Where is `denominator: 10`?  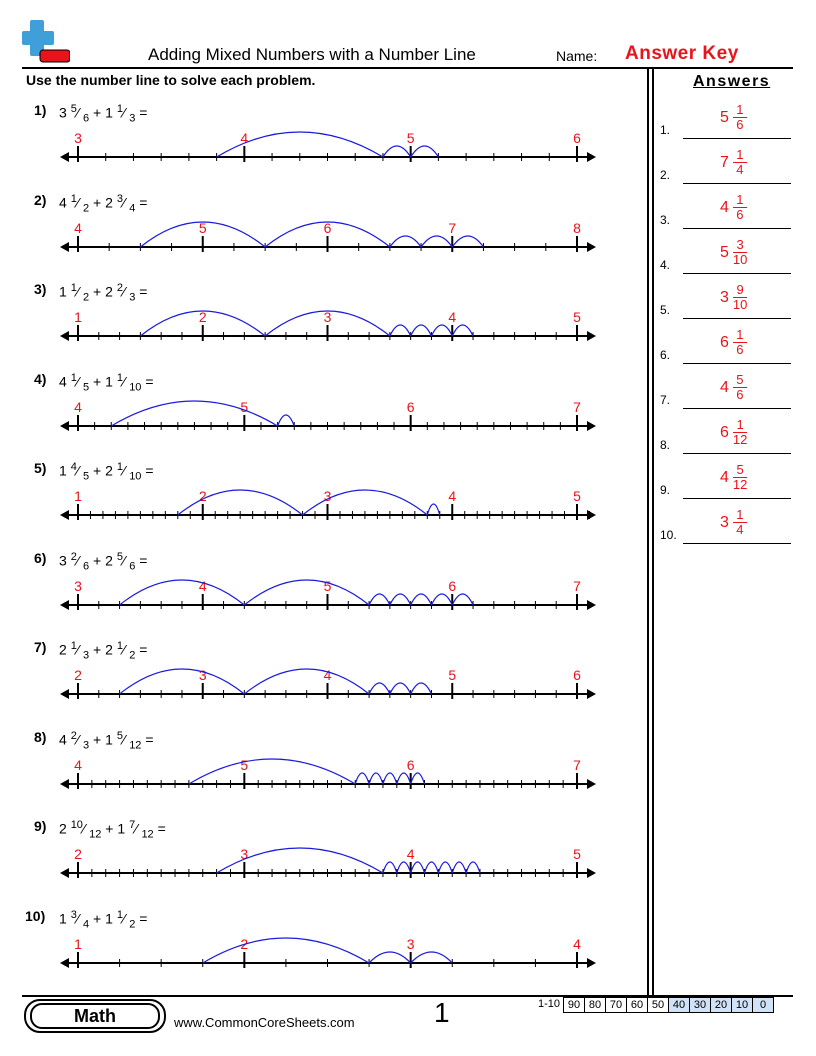
denominator: 10 is located at coordinates (135, 386).